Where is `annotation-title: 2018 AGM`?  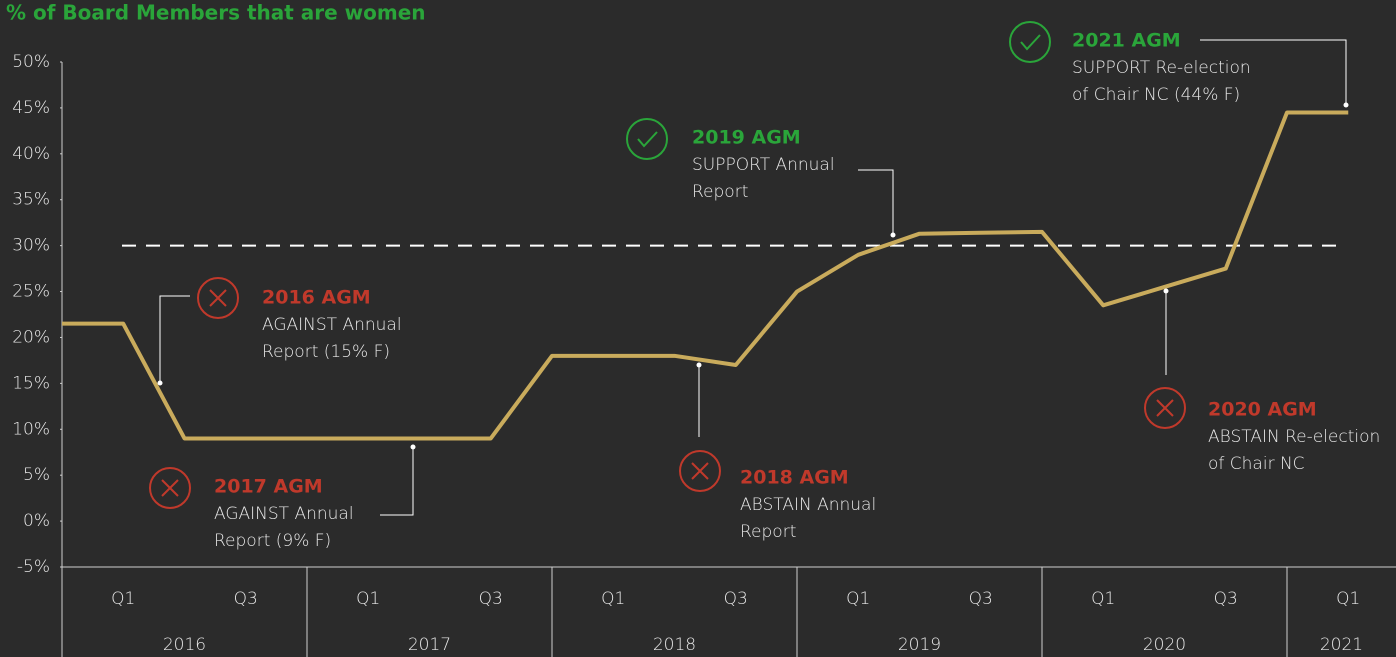
annotation-title: 2018 AGM is located at coordinates (794, 478).